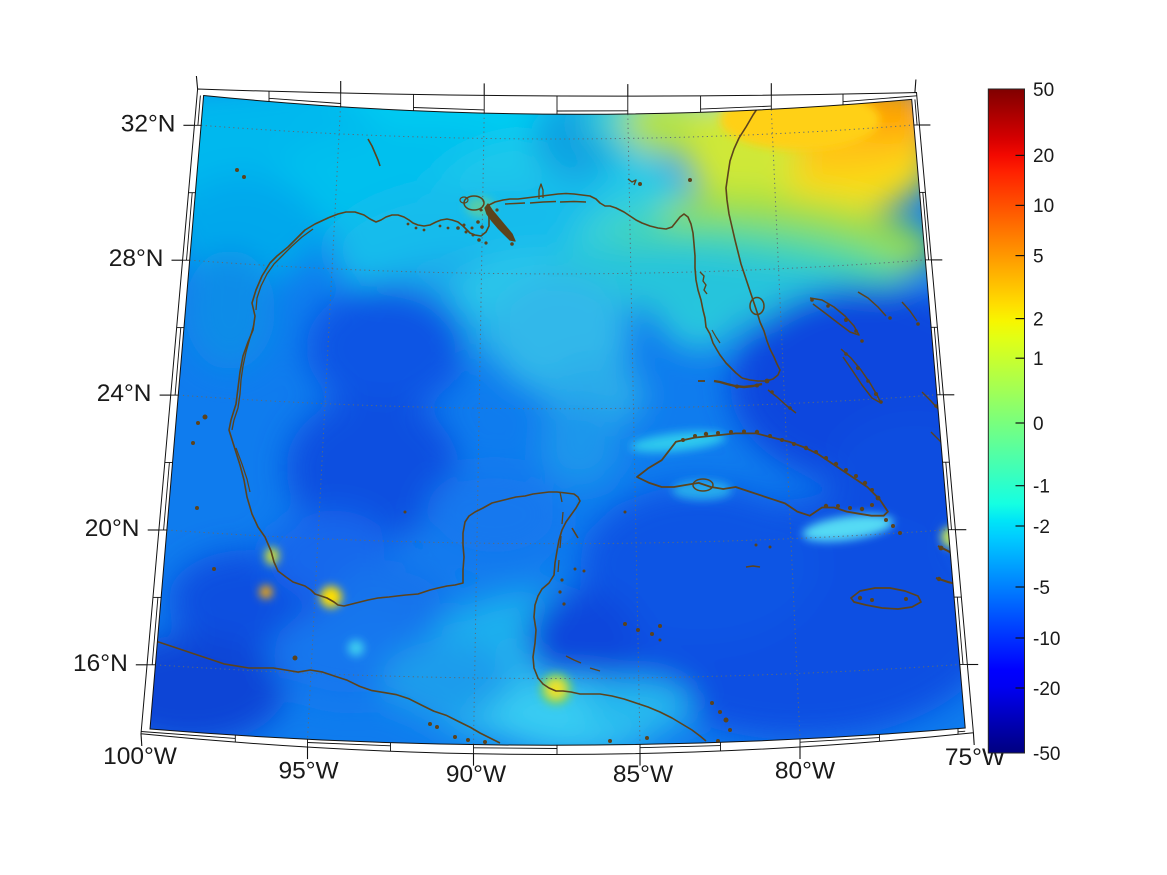  I want to click on svg-text: 20°N, so click(112, 528).